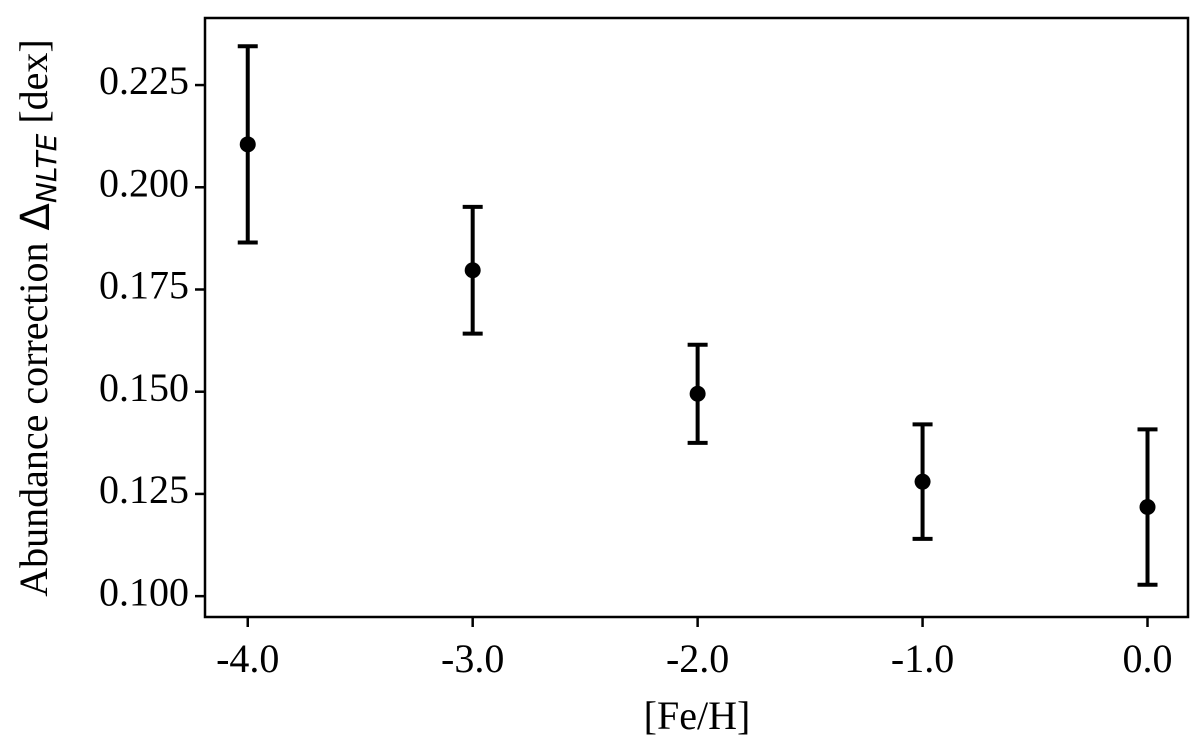 This screenshot has width=1200, height=754. Describe the element at coordinates (247, 658) in the screenshot. I see `x-tick-label: -4.0` at that location.